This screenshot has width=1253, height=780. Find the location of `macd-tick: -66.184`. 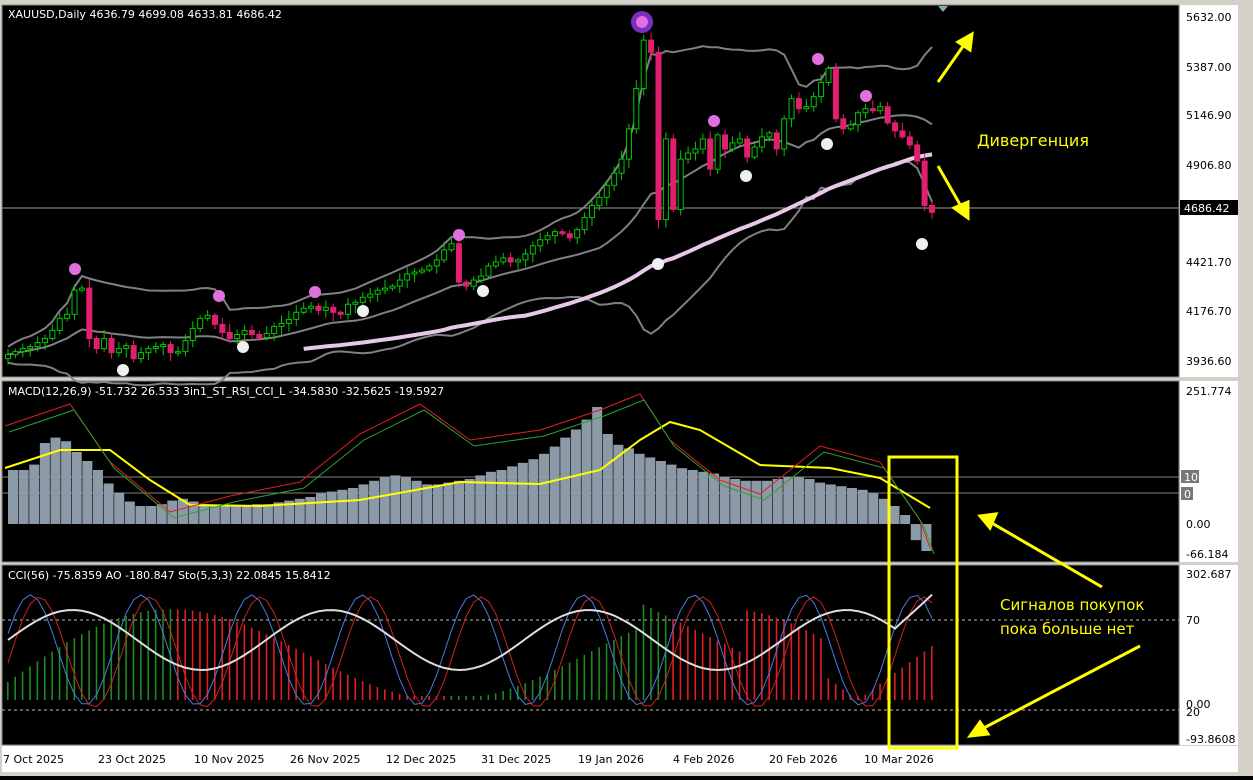

macd-tick: -66.184 is located at coordinates (1207, 554).